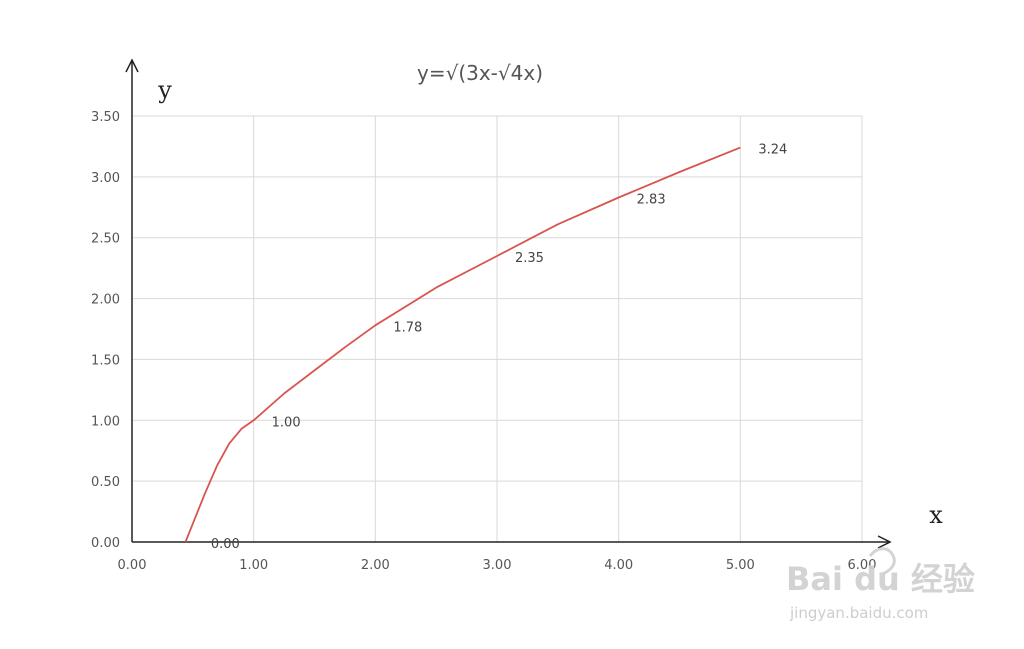  I want to click on y-tick-label: 2.50, so click(105, 239).